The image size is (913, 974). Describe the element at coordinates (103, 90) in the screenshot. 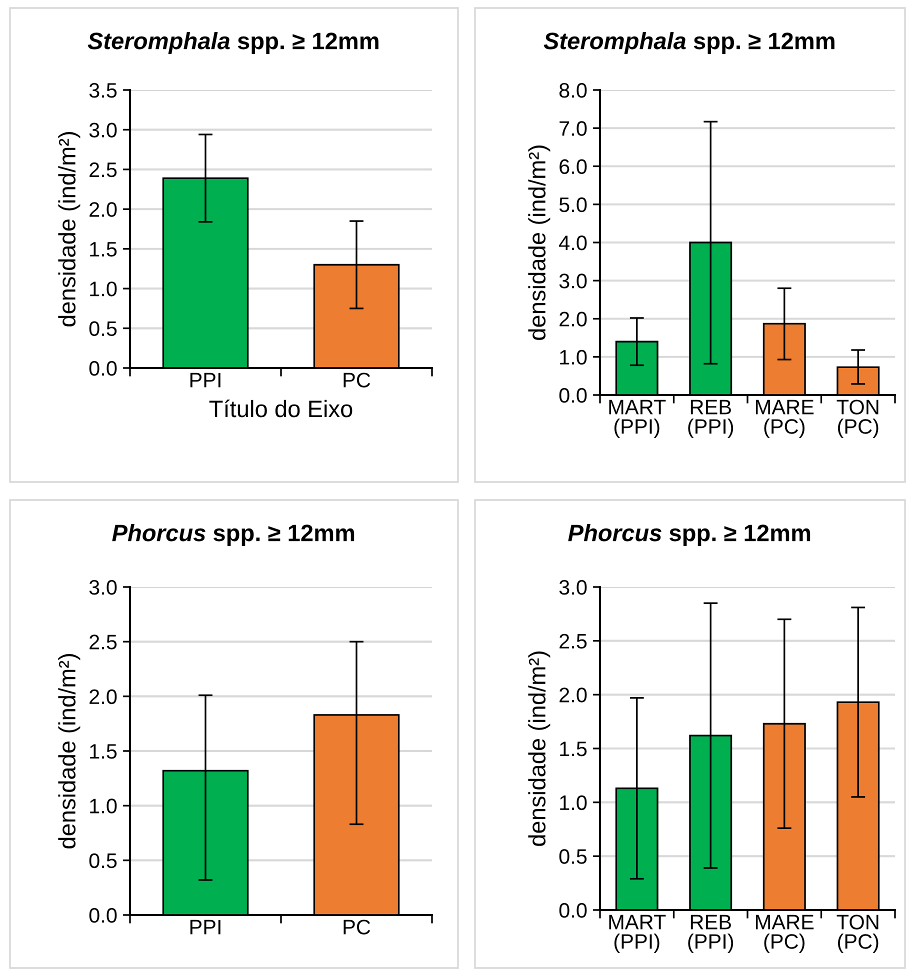

I see `y-tick-label: 3.5` at that location.